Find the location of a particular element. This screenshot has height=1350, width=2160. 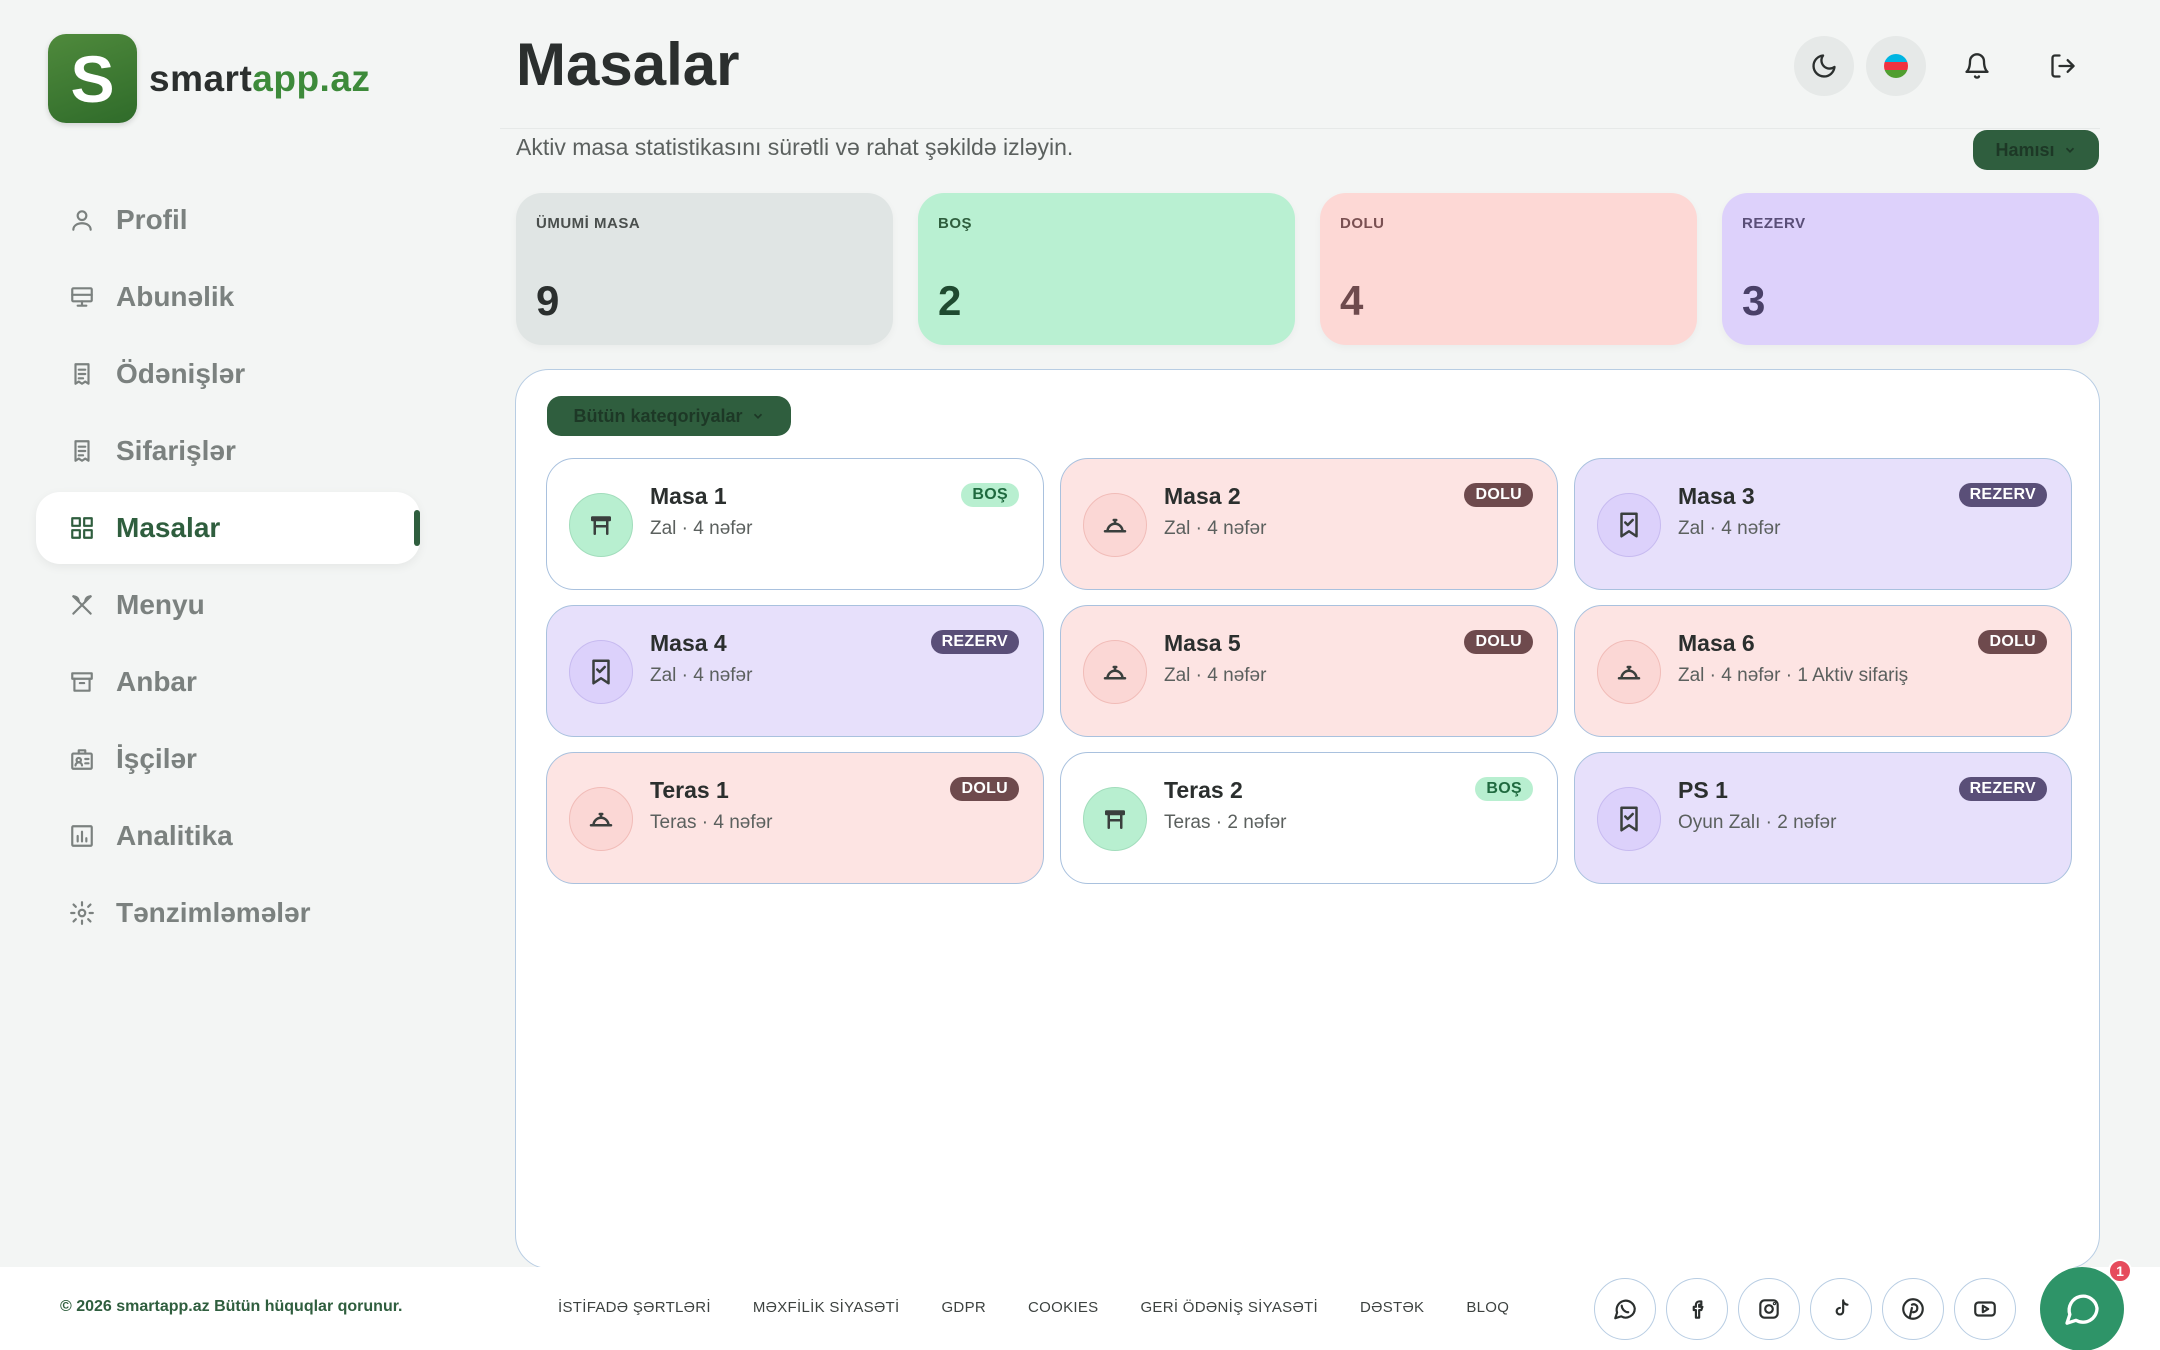

table-name: Masa 6 is located at coordinates (1716, 643).